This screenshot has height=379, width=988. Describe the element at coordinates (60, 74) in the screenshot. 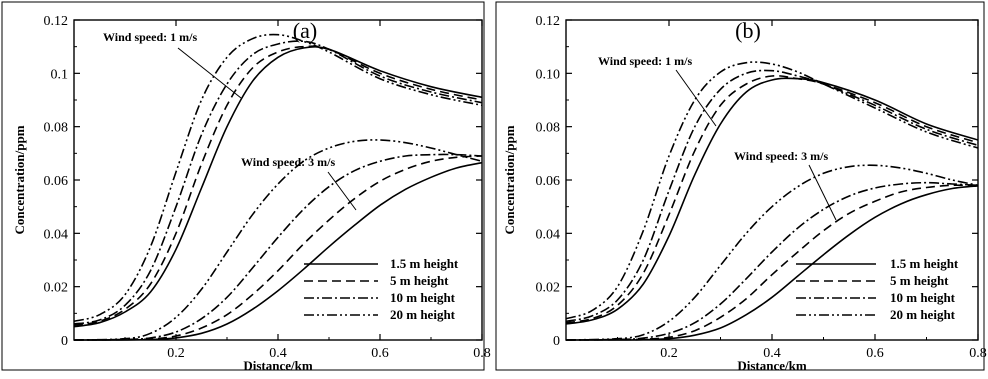

I see `y-tick-label: 0.1` at that location.